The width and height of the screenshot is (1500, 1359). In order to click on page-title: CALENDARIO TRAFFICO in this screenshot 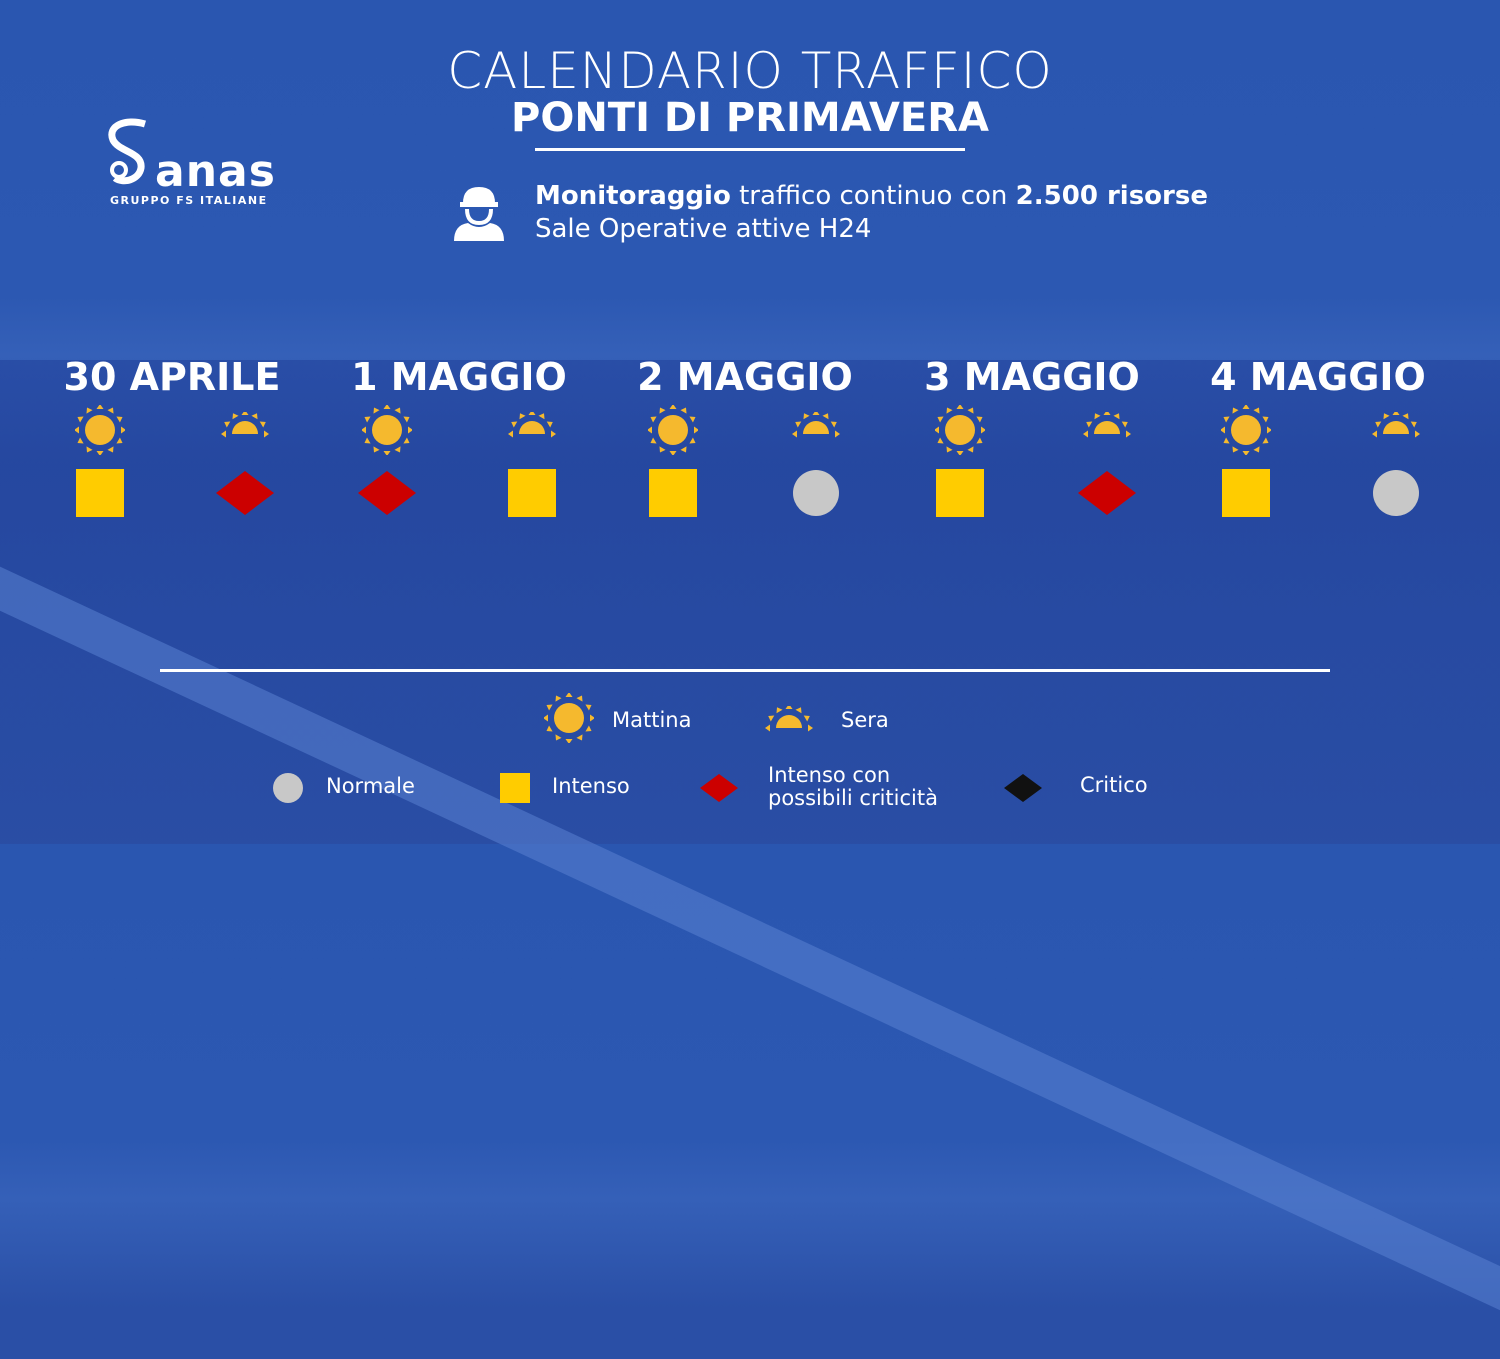, I will do `click(750, 71)`.